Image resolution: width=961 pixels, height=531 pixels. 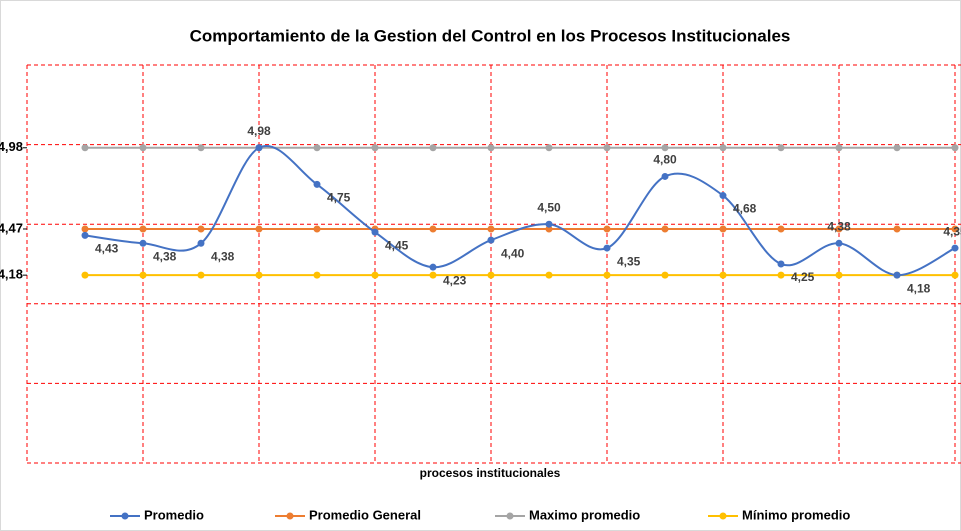 I want to click on data-label: 4,18, so click(x=919, y=288).